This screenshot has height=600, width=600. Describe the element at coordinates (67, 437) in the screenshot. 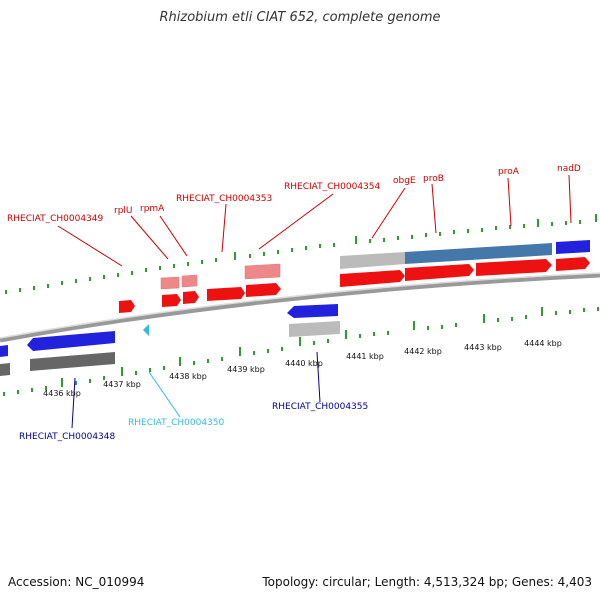

I see `gene-label-rhe4348: RHECIAT_CH0004348` at that location.